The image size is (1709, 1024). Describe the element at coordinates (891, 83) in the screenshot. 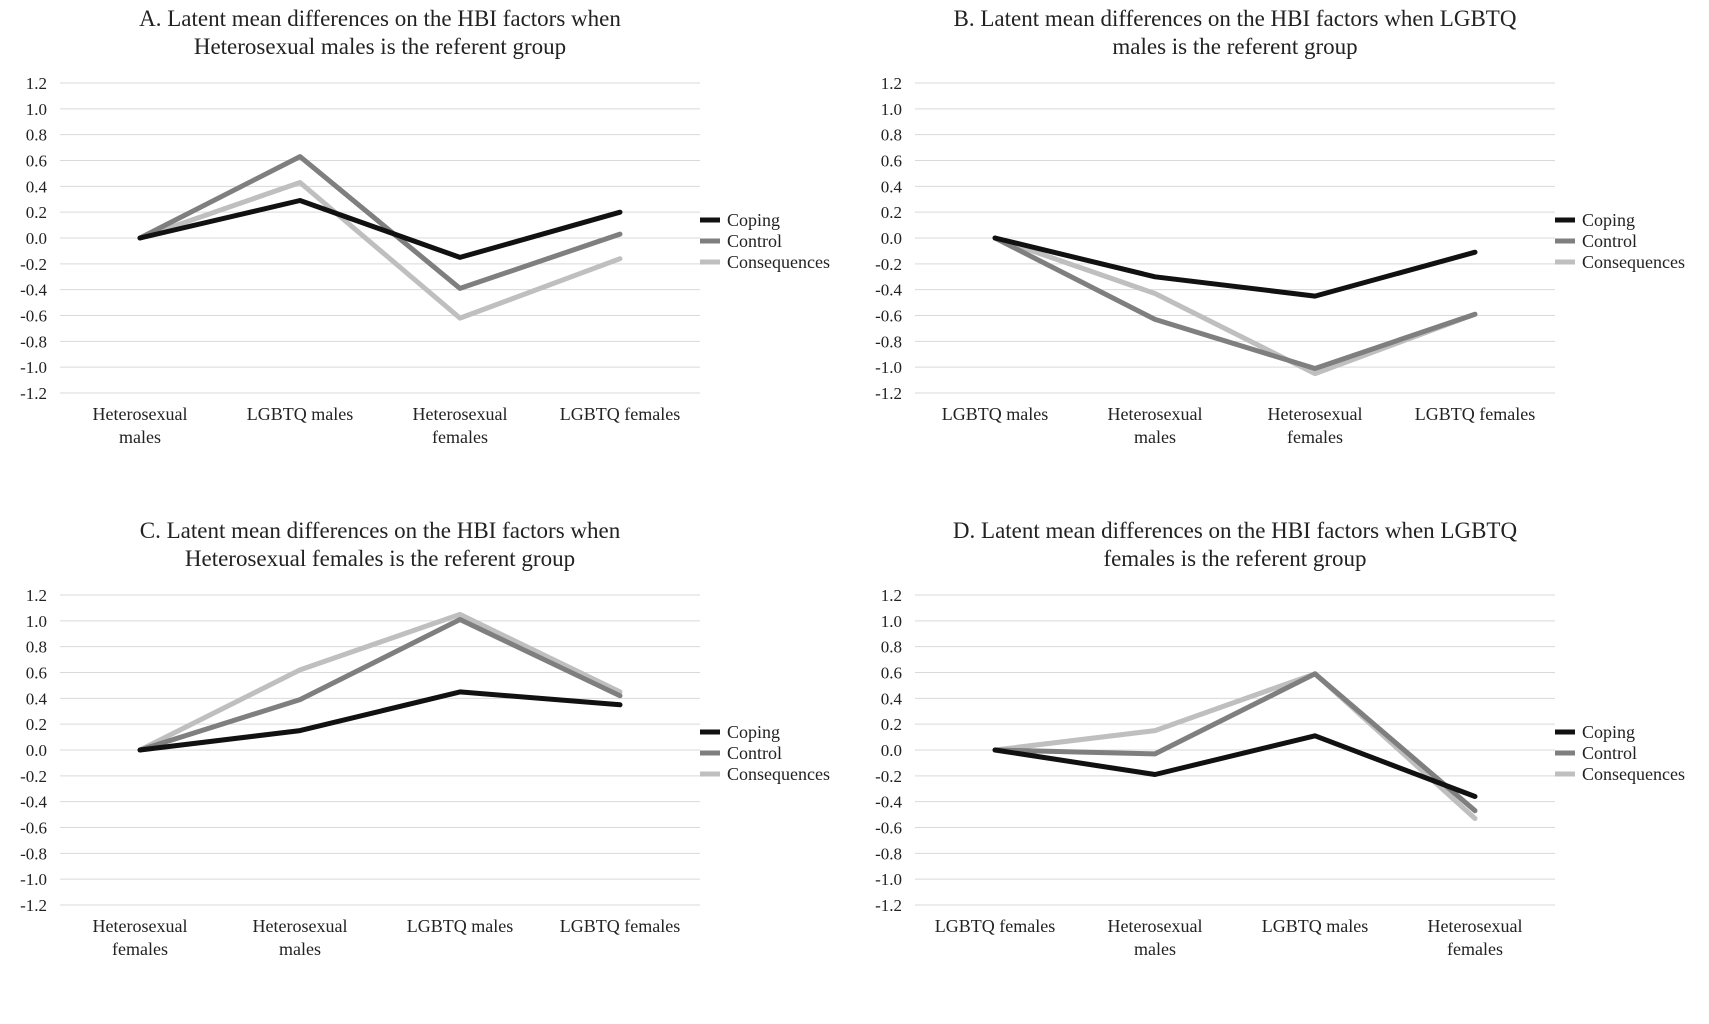

I see `chart-b-y-tick-label: 1.2` at that location.